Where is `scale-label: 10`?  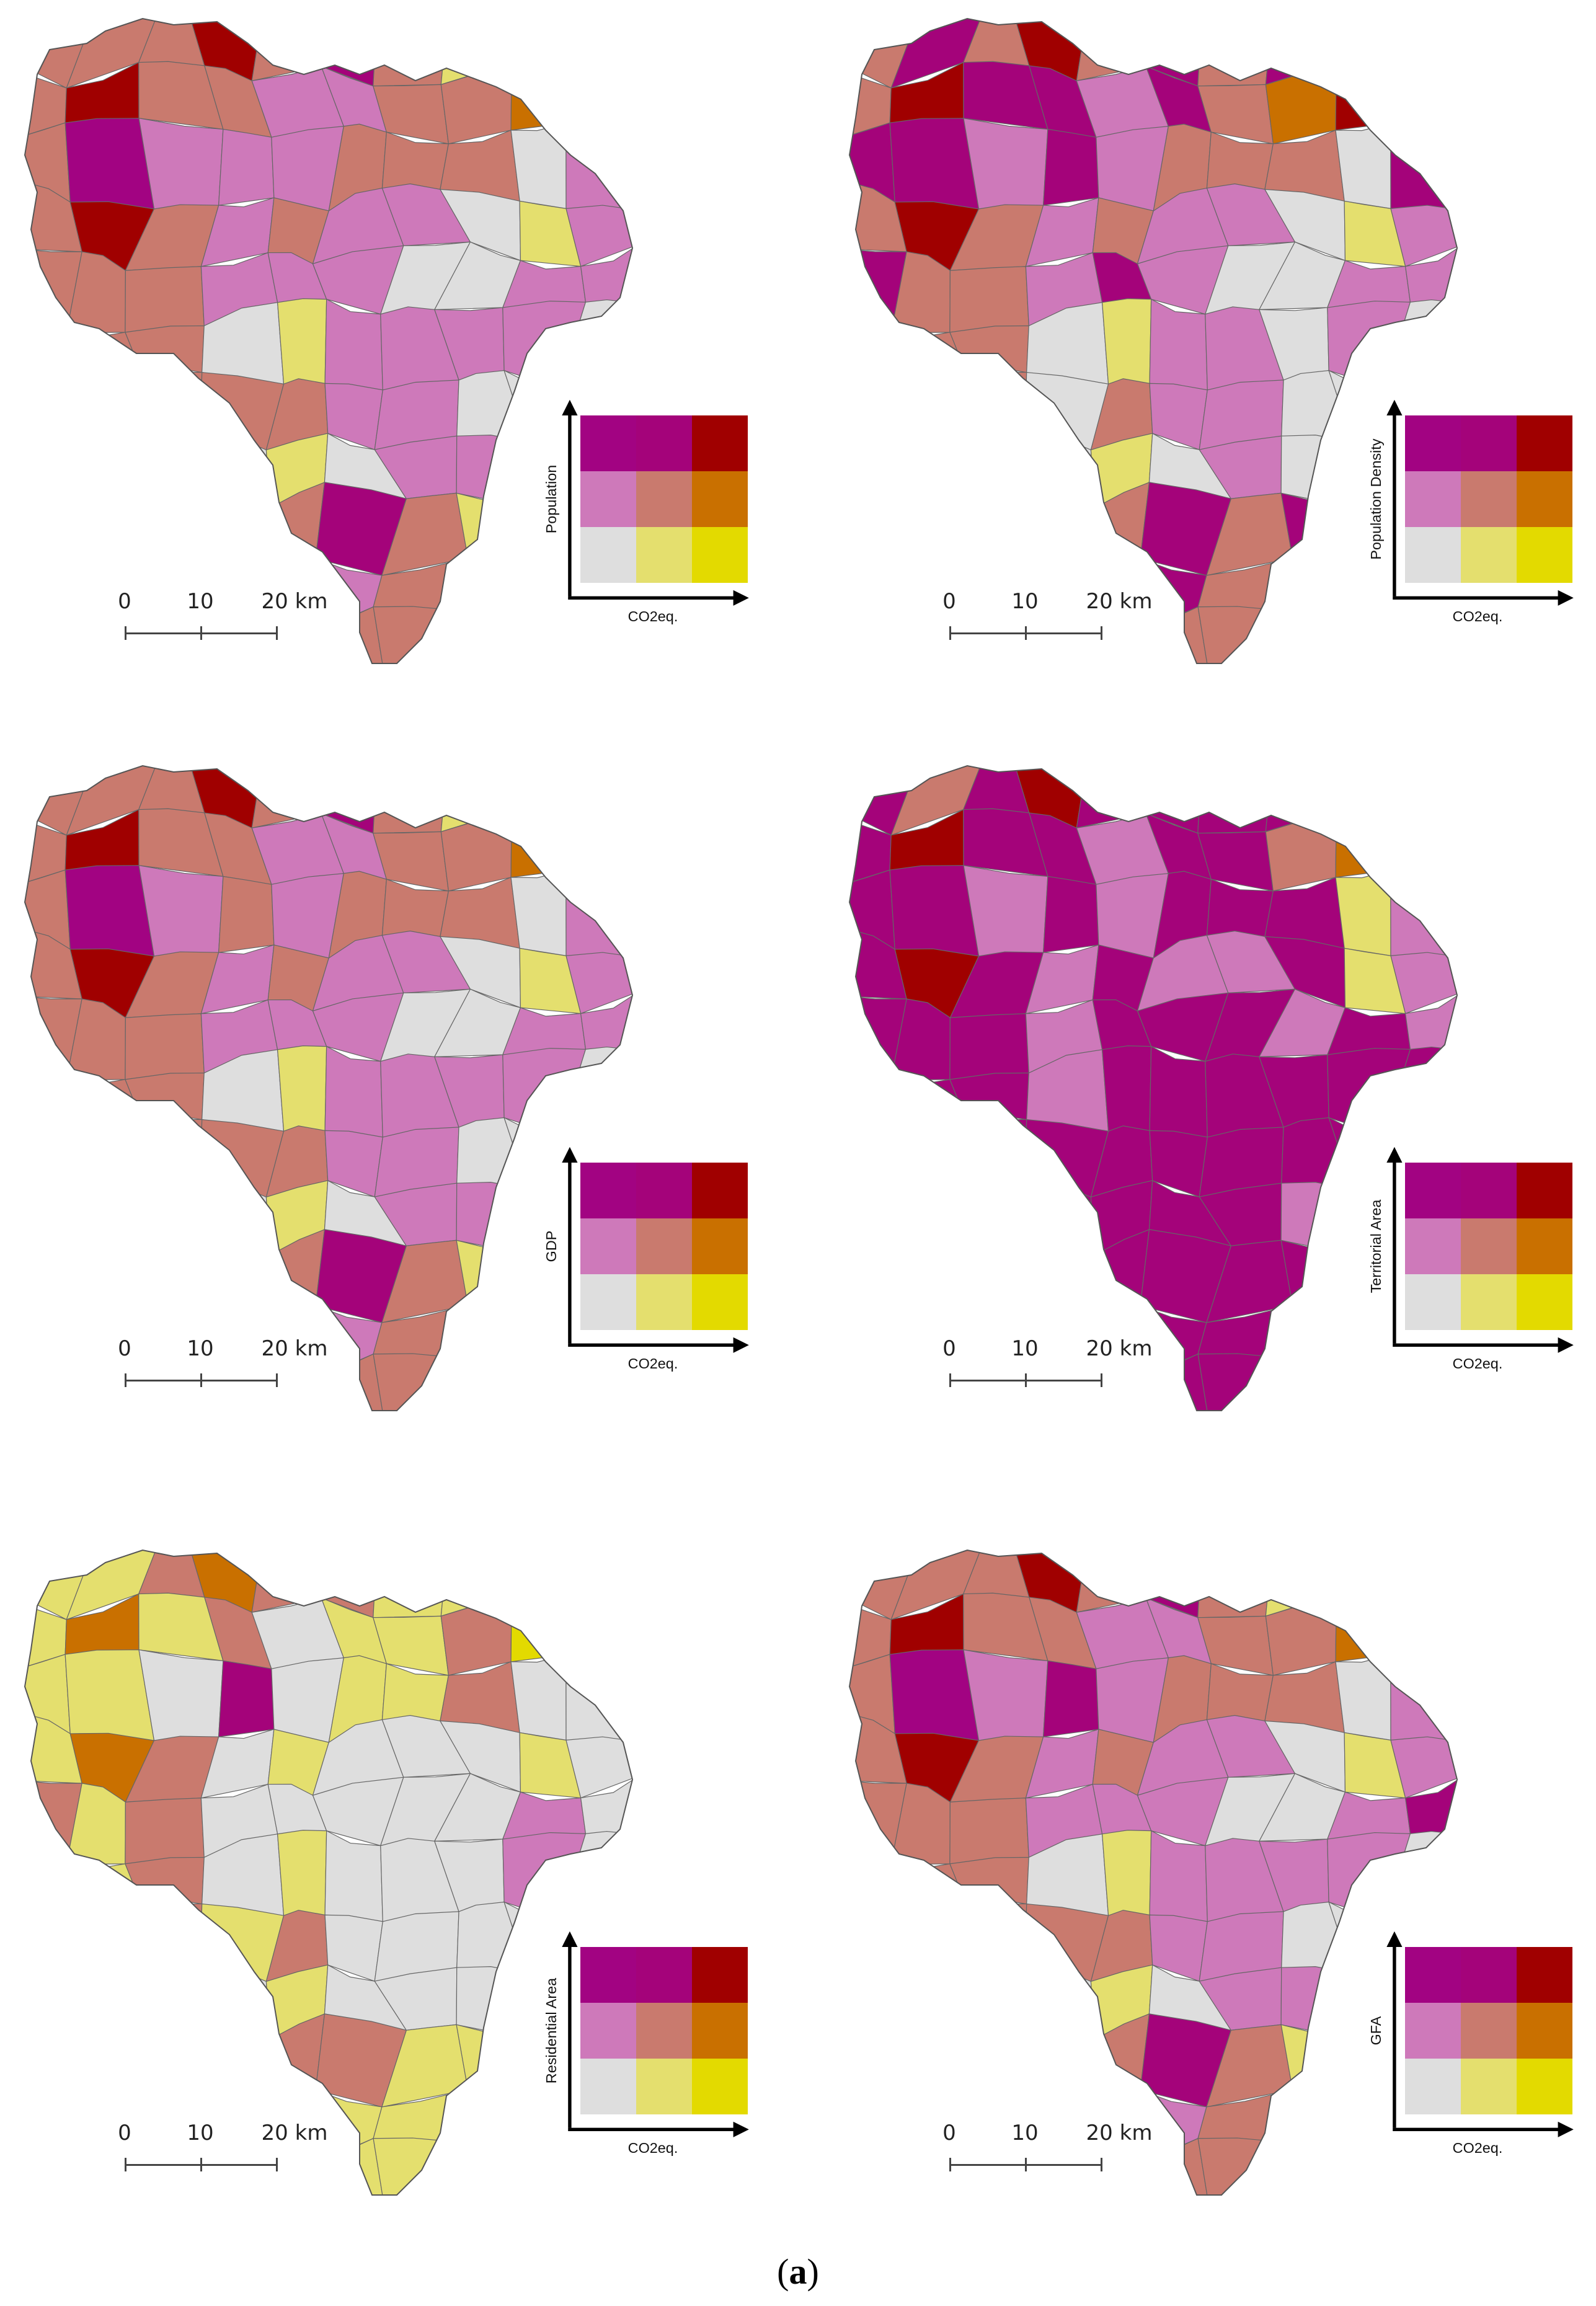 scale-label: 10 is located at coordinates (200, 1348).